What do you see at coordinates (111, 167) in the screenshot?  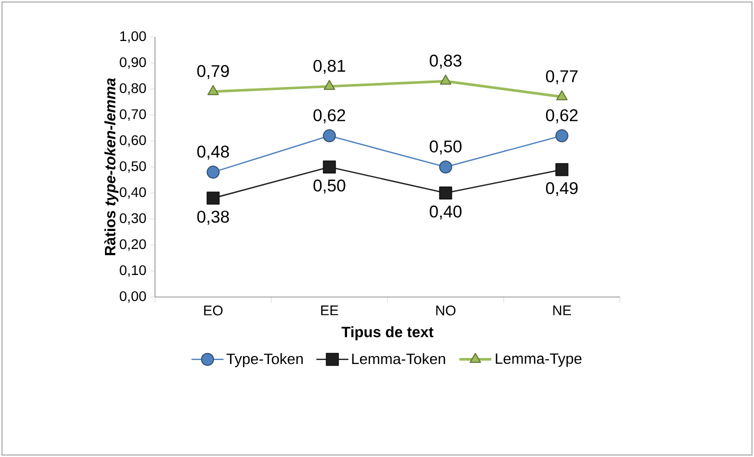 I see `y-axis-title: Ràtios type-token-lemma` at bounding box center [111, 167].